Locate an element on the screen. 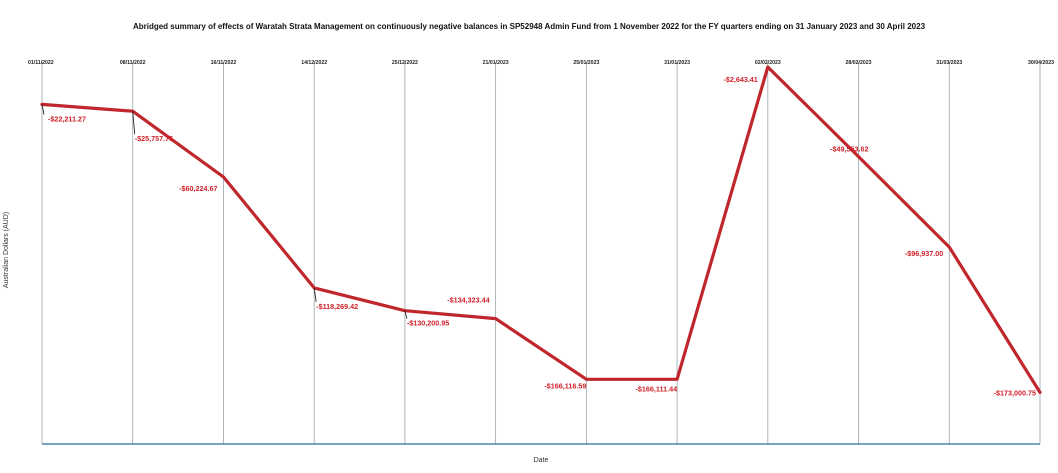 This screenshot has width=1058, height=473. data-label: -$130,200.95 is located at coordinates (428, 323).